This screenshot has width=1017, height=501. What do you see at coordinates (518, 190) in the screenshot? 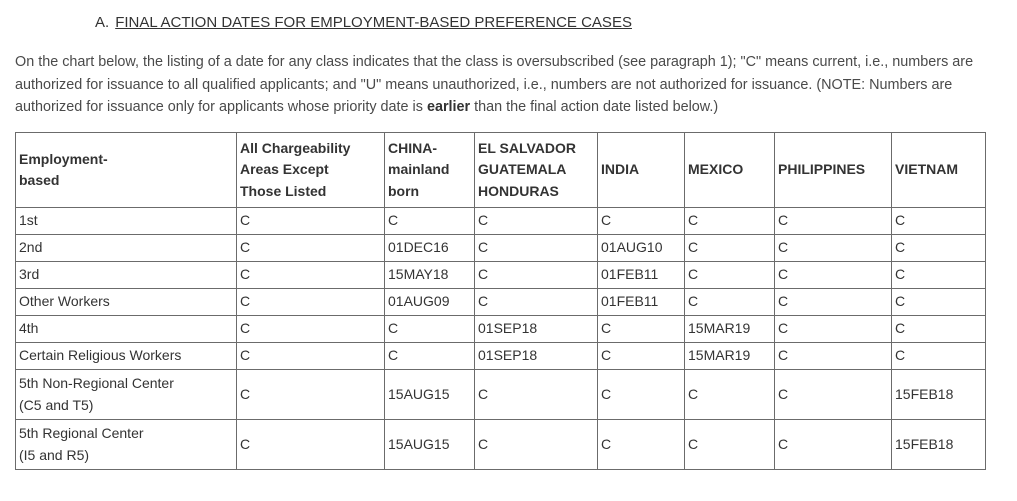
I see `column-header-line: HONDURAS` at bounding box center [518, 190].